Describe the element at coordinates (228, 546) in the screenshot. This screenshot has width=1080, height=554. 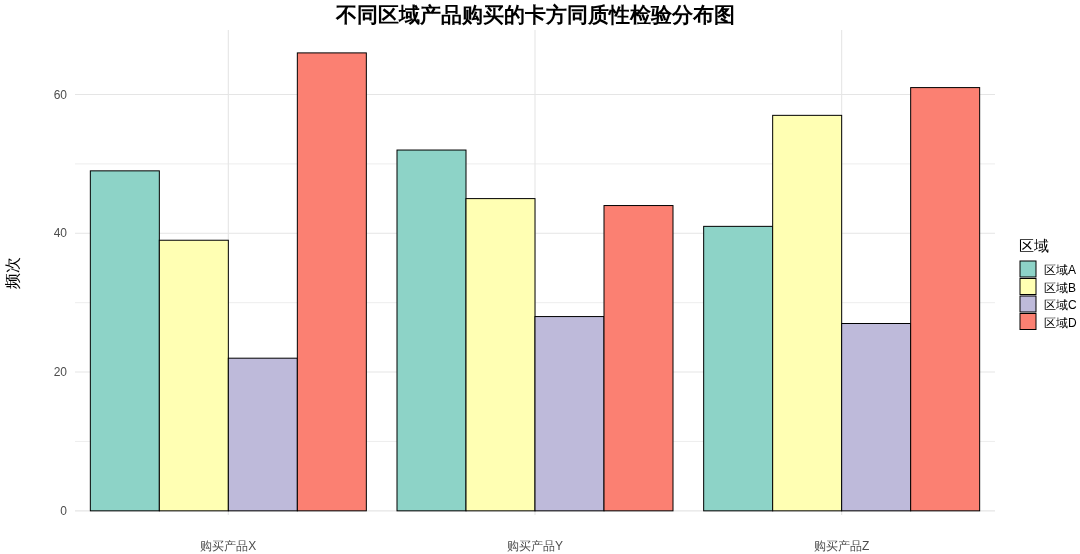
I see `x-tick-label: 购买产品X` at that location.